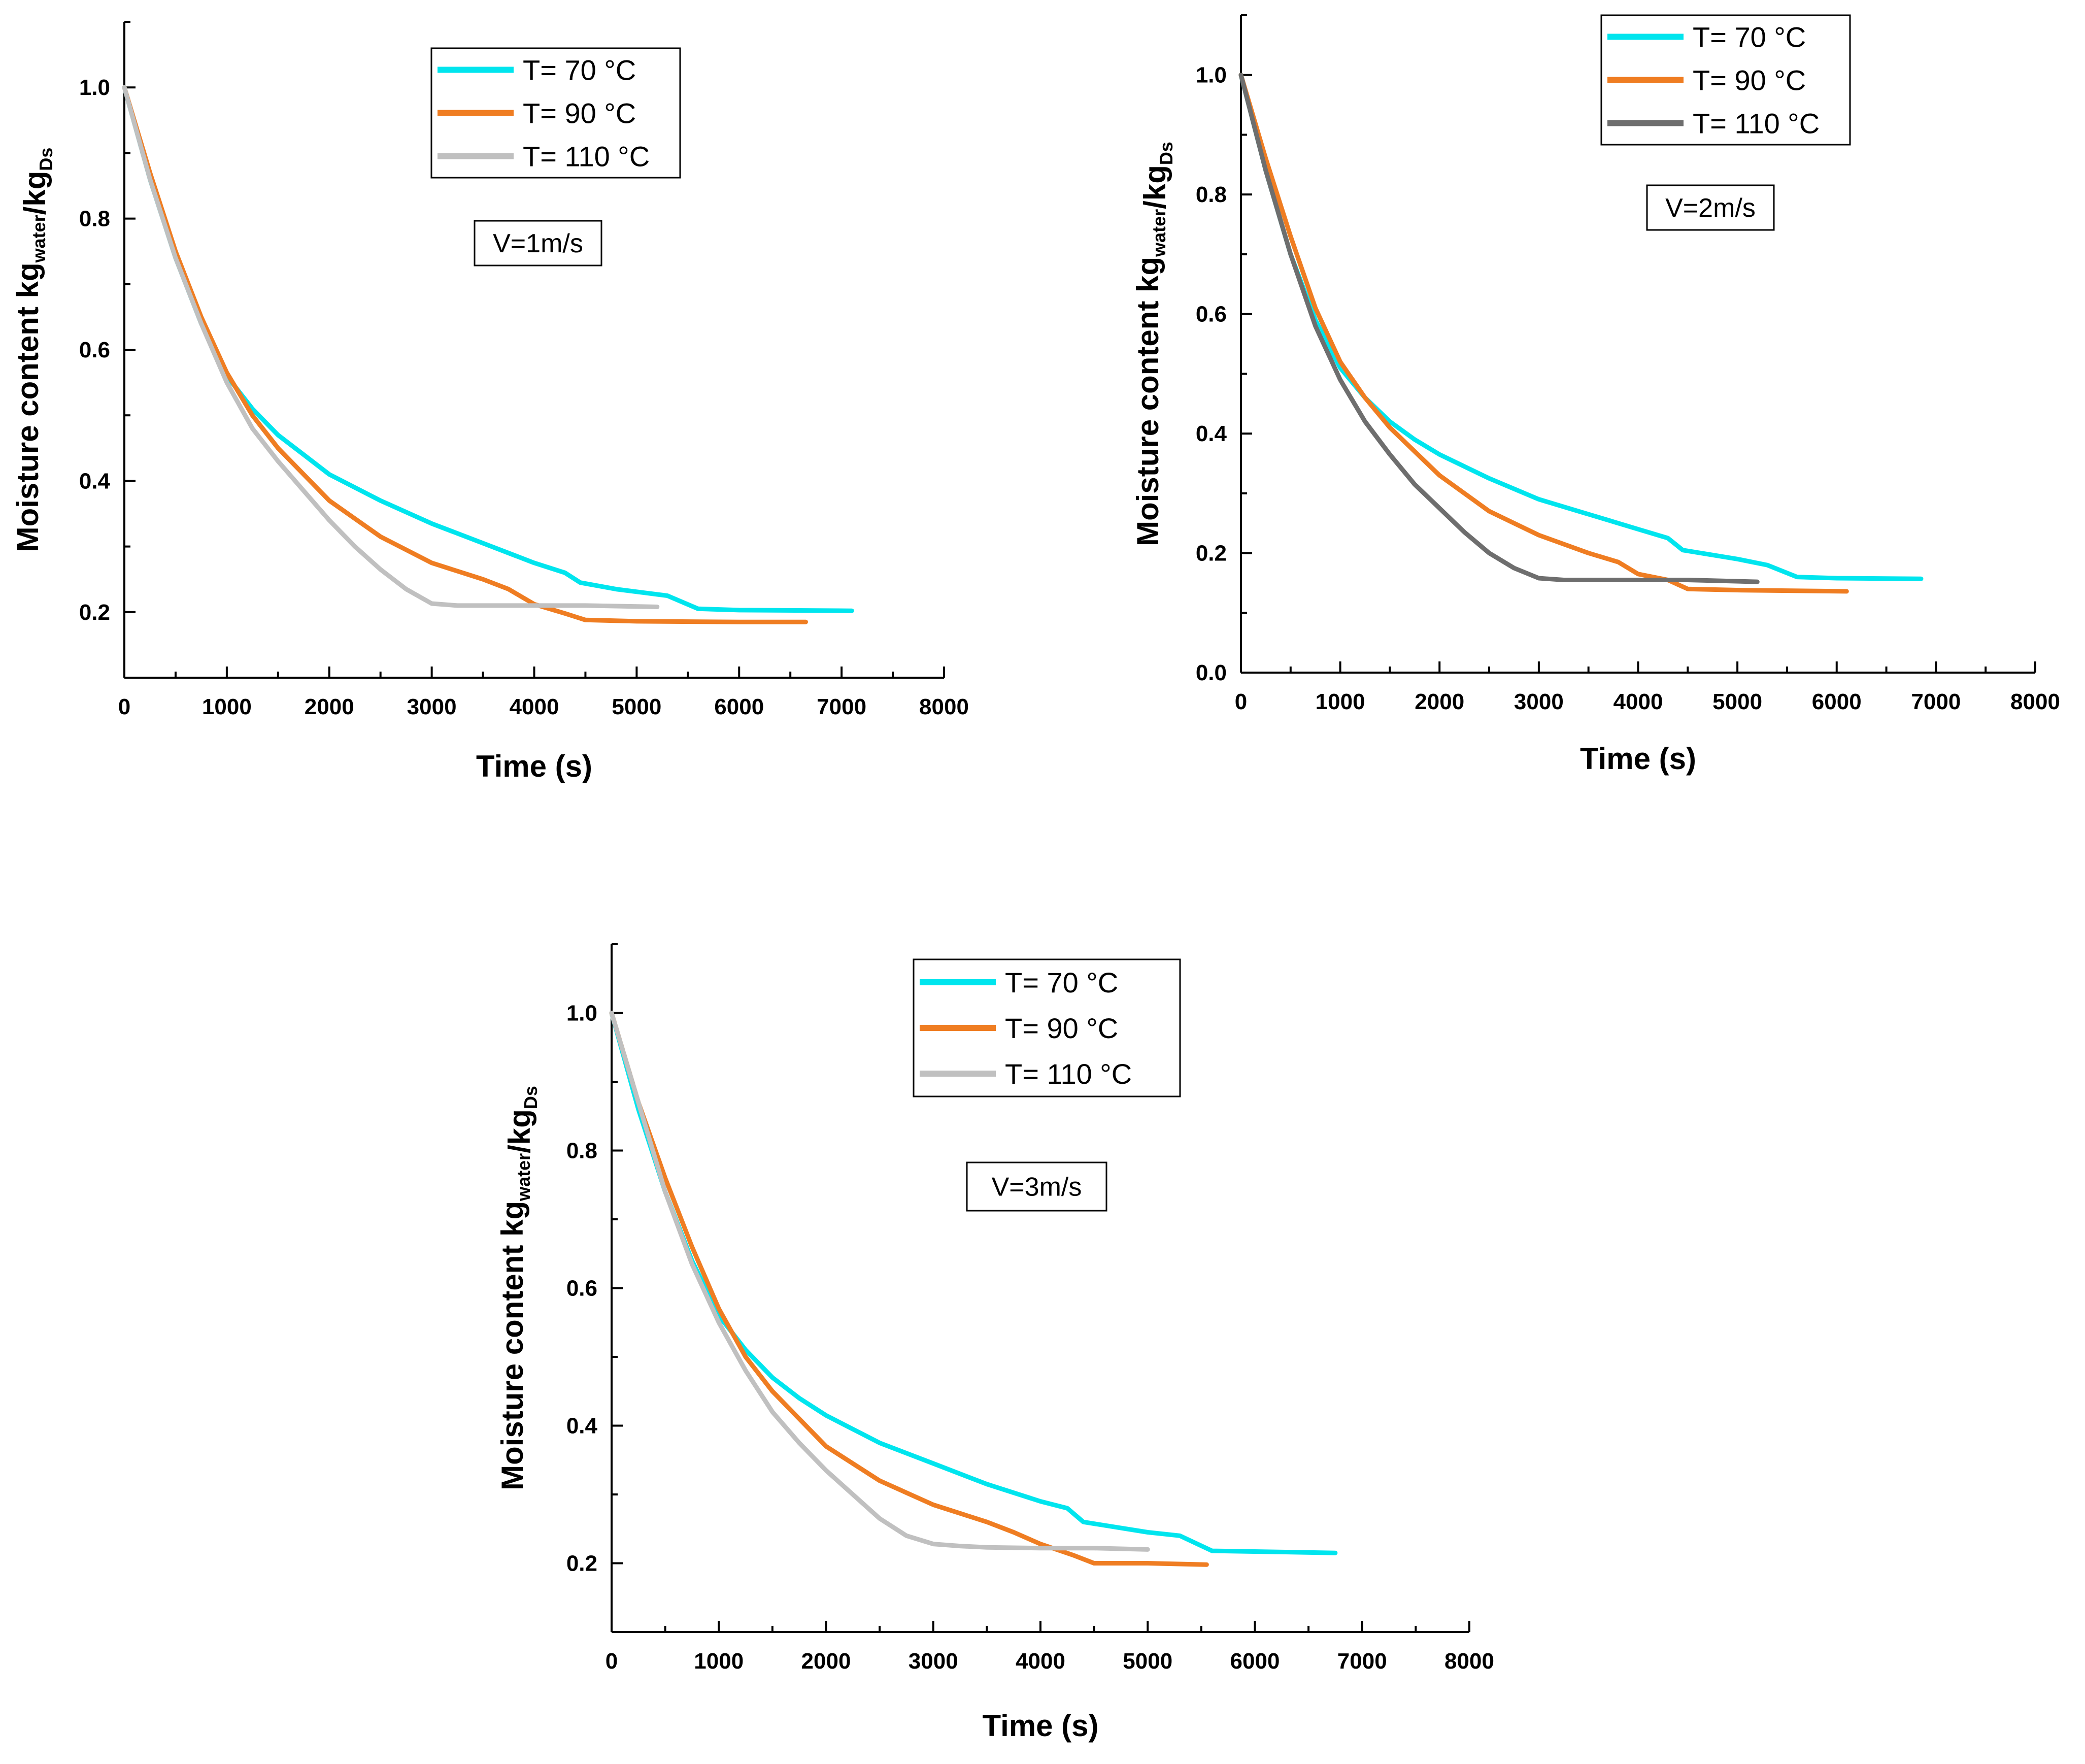  I want to click on annotation-label: V=3m/s, so click(1037, 1187).